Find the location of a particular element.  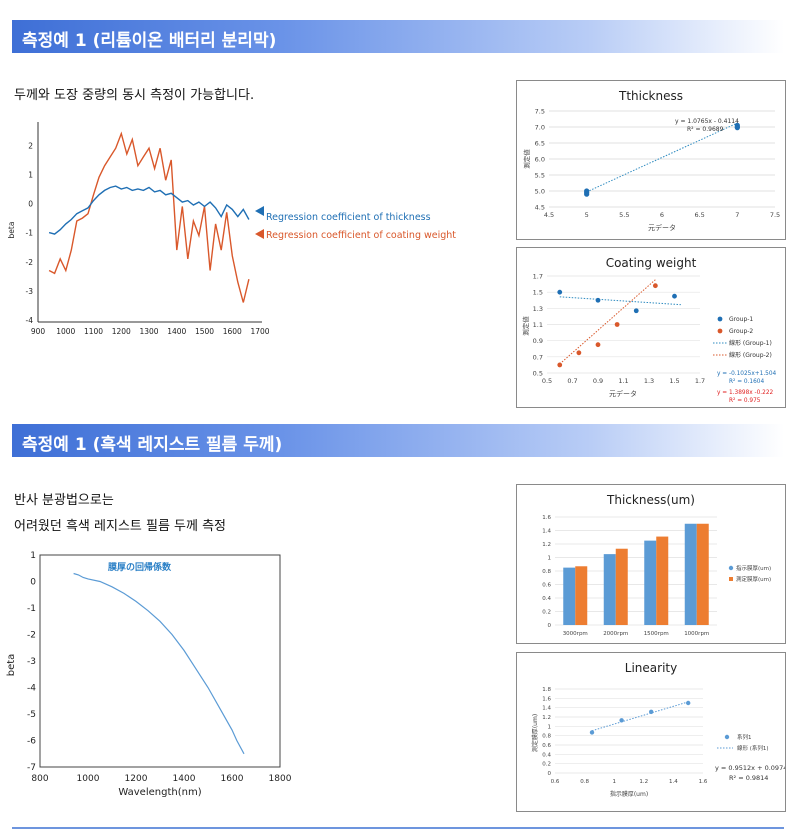

equation2-line2: R² = 0.975 is located at coordinates (745, 400).